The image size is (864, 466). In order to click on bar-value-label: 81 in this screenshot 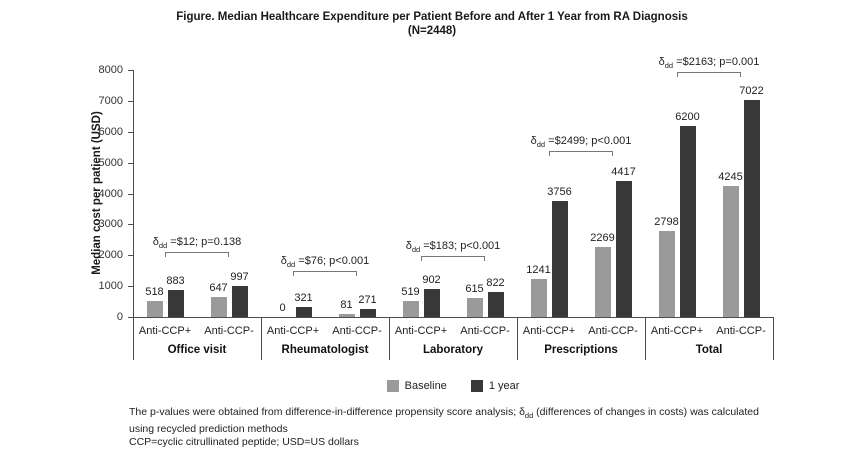, I will do `click(346, 305)`.